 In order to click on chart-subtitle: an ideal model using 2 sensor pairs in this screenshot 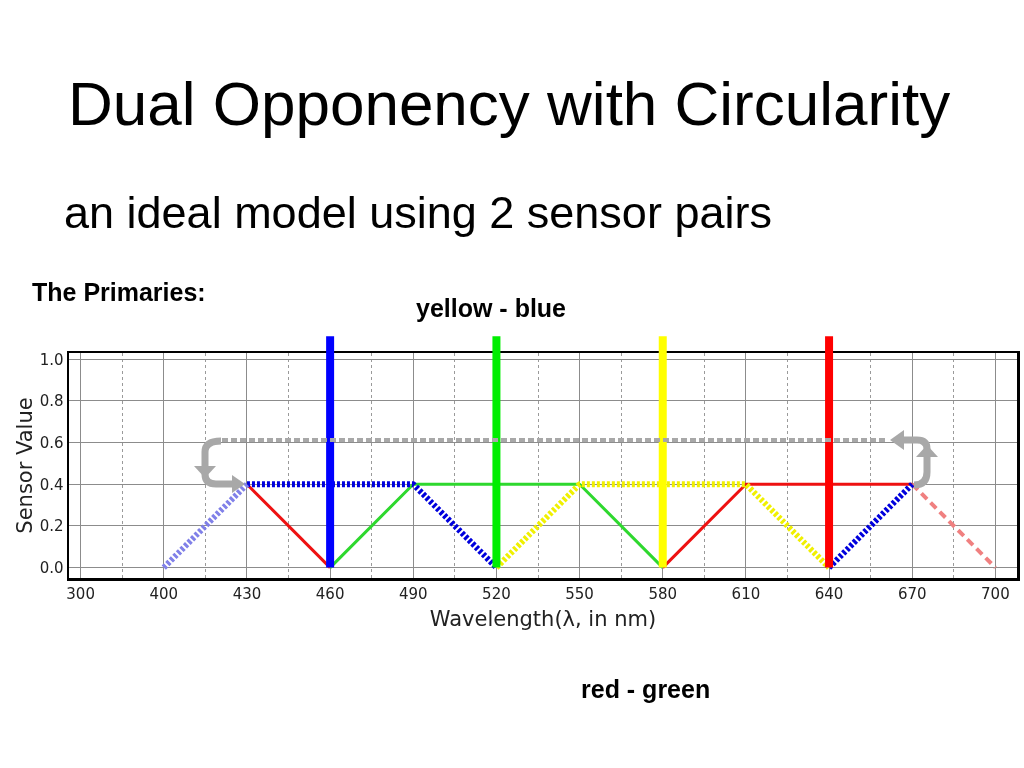, I will do `click(418, 212)`.